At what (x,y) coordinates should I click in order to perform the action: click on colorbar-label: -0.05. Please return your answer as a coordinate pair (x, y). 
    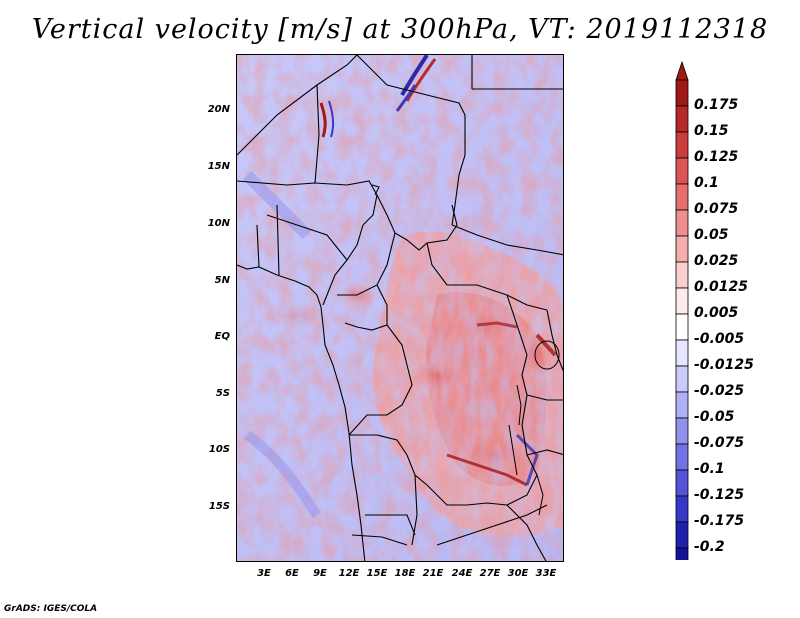
    Looking at the image, I should click on (714, 417).